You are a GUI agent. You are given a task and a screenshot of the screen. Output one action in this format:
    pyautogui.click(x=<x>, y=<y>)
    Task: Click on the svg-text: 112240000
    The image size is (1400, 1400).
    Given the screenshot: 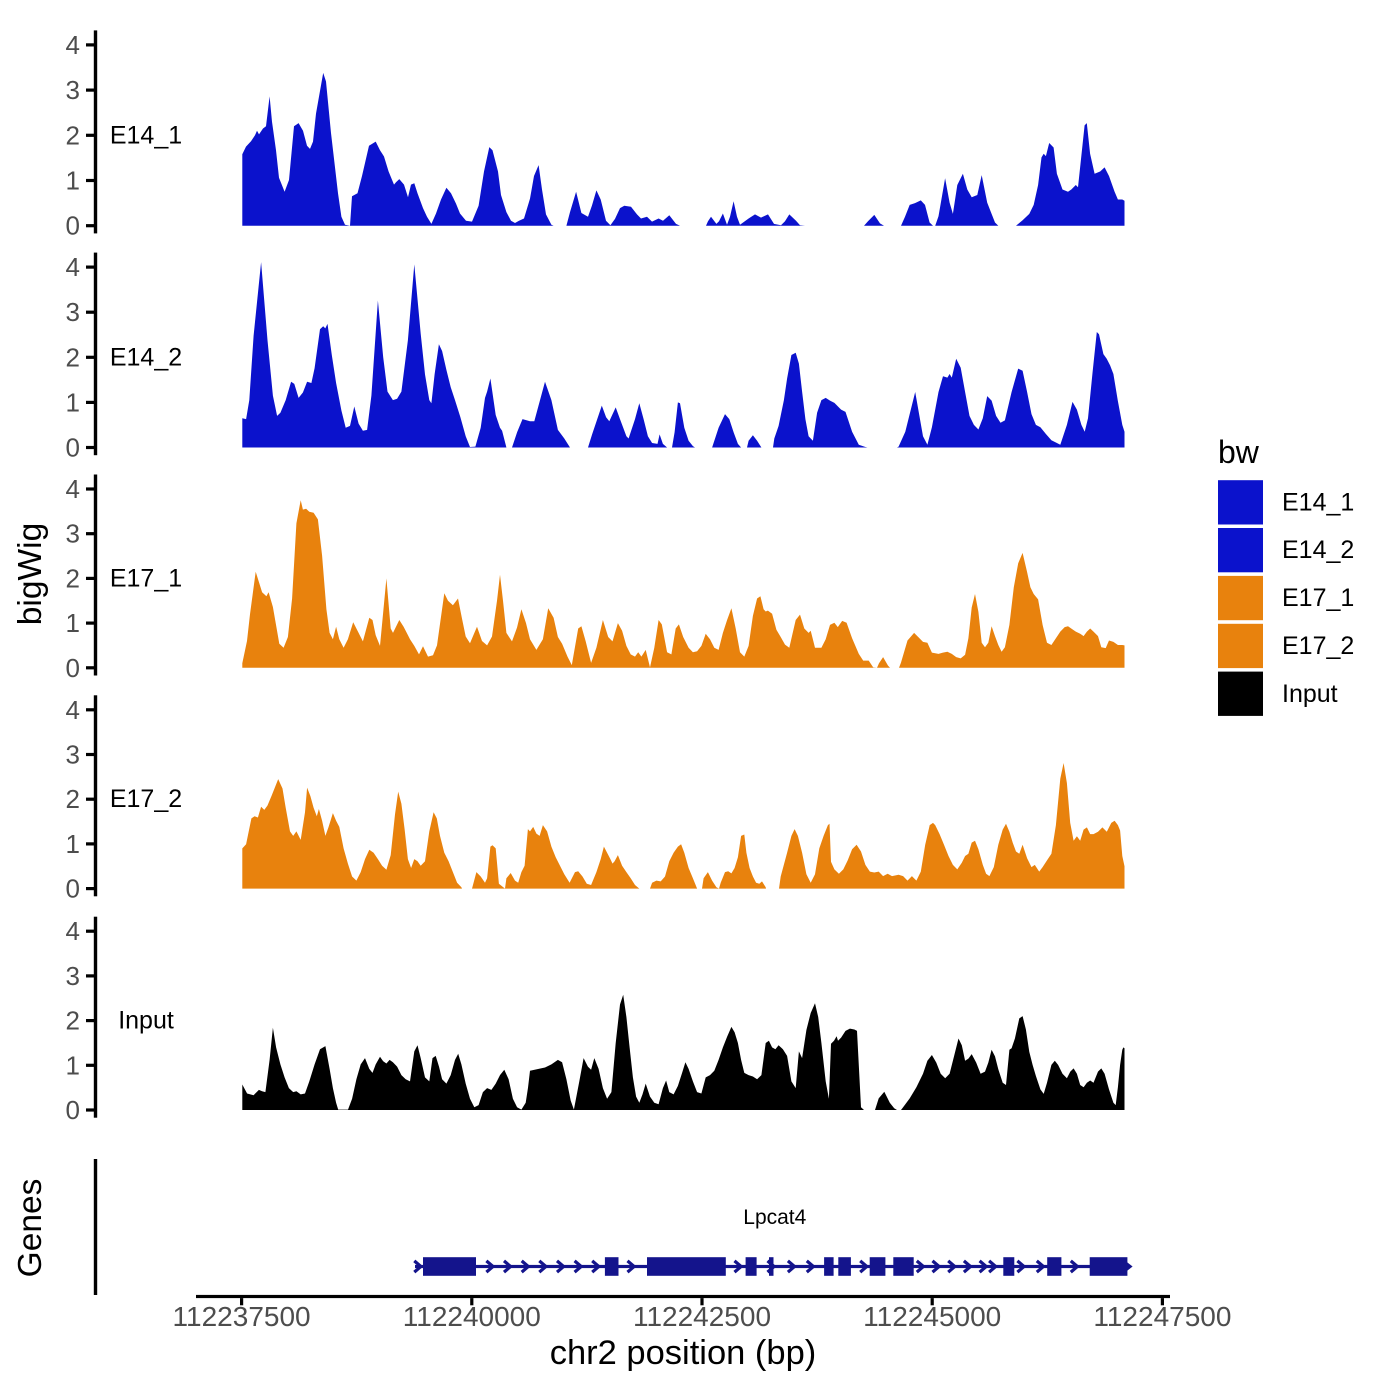 What is the action you would take?
    pyautogui.click(x=472, y=1316)
    